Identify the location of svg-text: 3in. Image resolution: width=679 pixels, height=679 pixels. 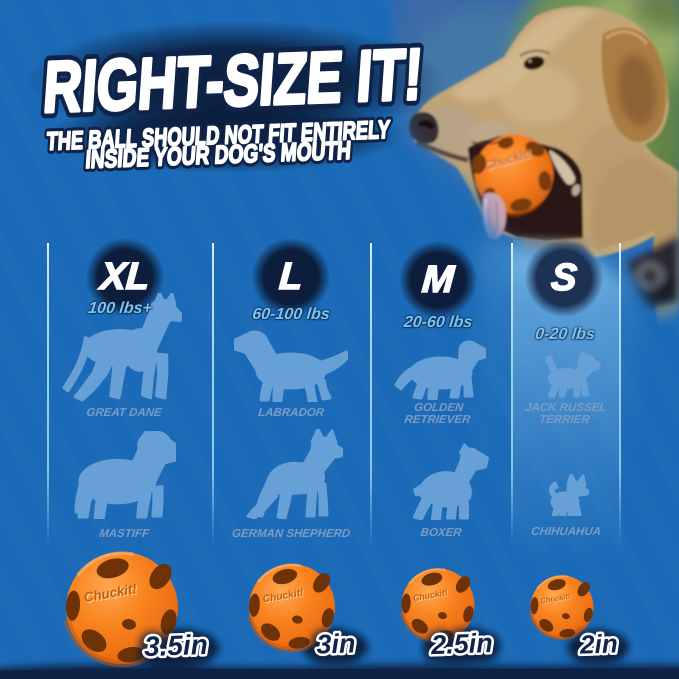
(336, 643).